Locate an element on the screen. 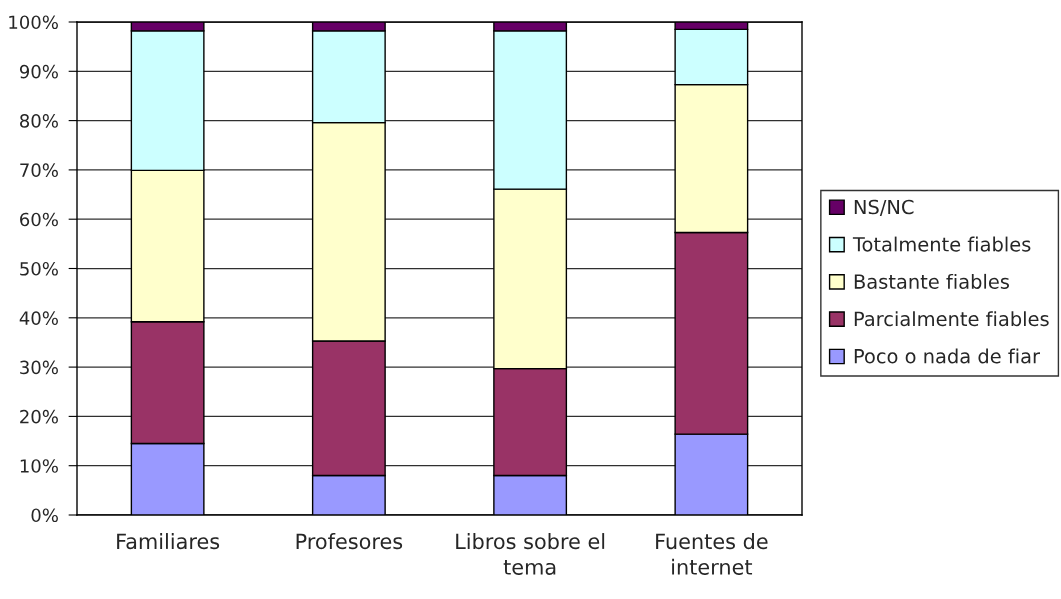 The image size is (1061, 599). legend-label: NS/NC is located at coordinates (884, 207).